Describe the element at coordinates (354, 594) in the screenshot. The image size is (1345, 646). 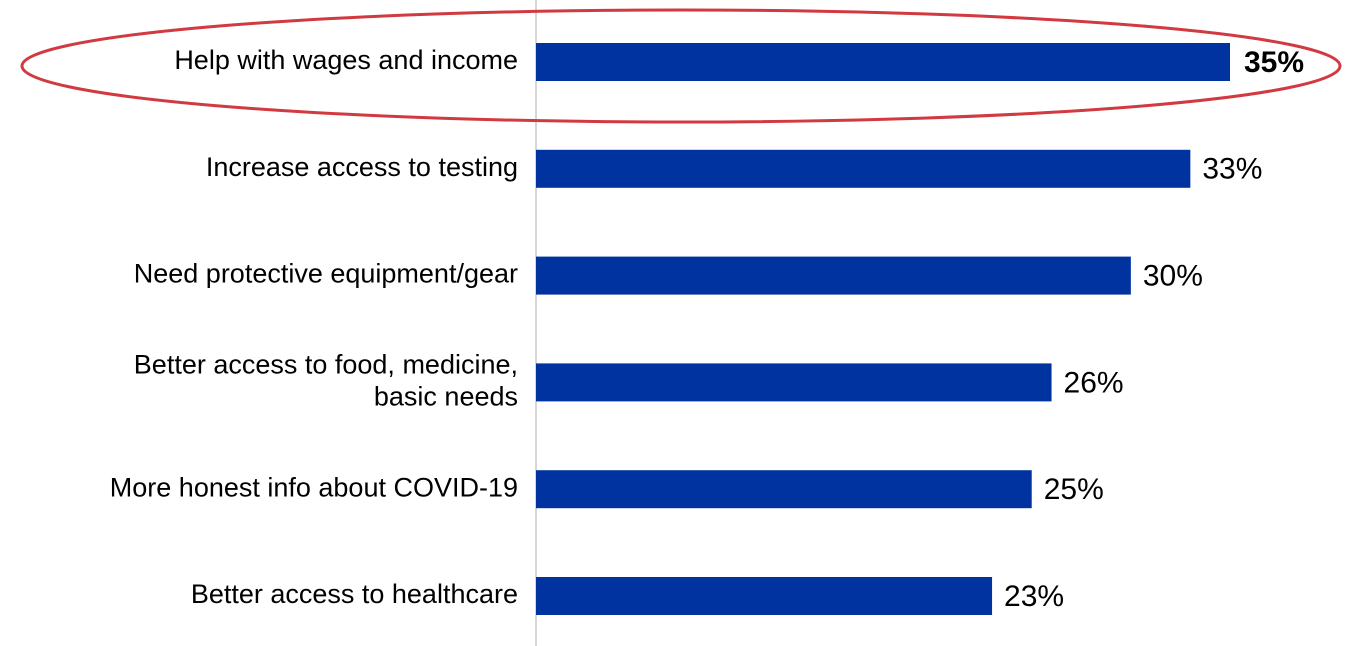
I see `category-label: Better access to healthcare` at that location.